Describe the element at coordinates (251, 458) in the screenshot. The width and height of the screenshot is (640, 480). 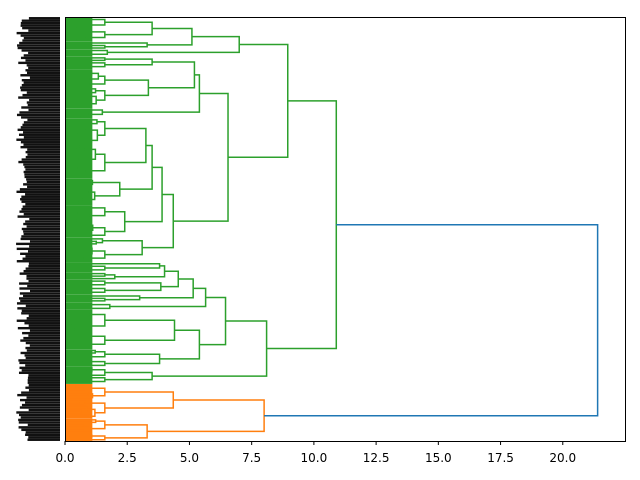
I see `x-tick-label: 7.5` at that location.